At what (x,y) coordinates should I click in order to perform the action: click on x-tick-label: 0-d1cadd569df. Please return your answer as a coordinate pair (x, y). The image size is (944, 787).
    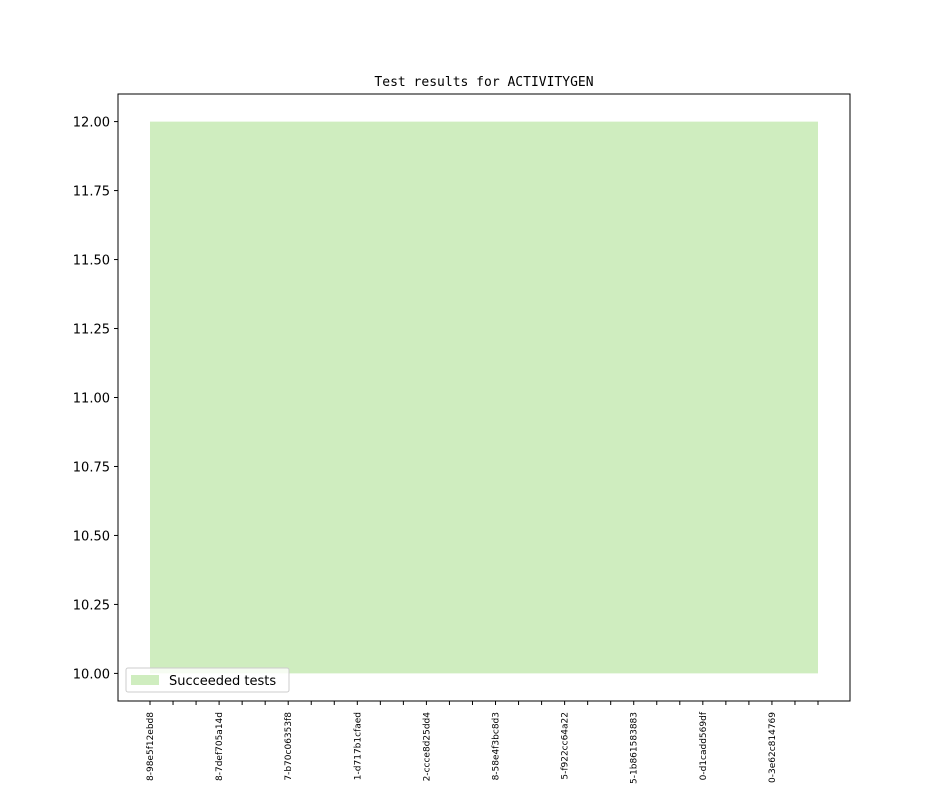
    Looking at the image, I should click on (704, 745).